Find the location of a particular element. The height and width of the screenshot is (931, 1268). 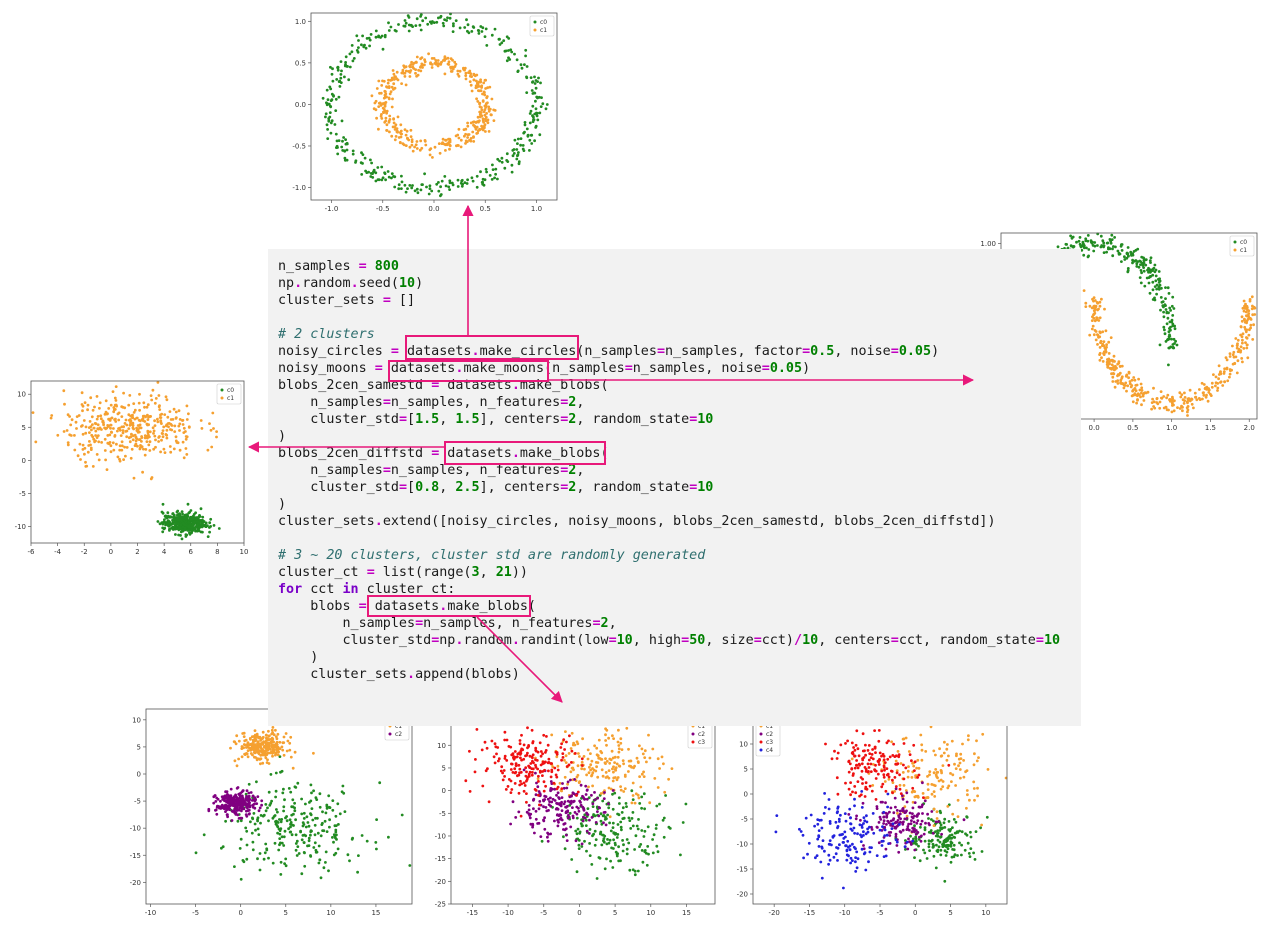

x-tick-label: 10 is located at coordinates (650, 913).